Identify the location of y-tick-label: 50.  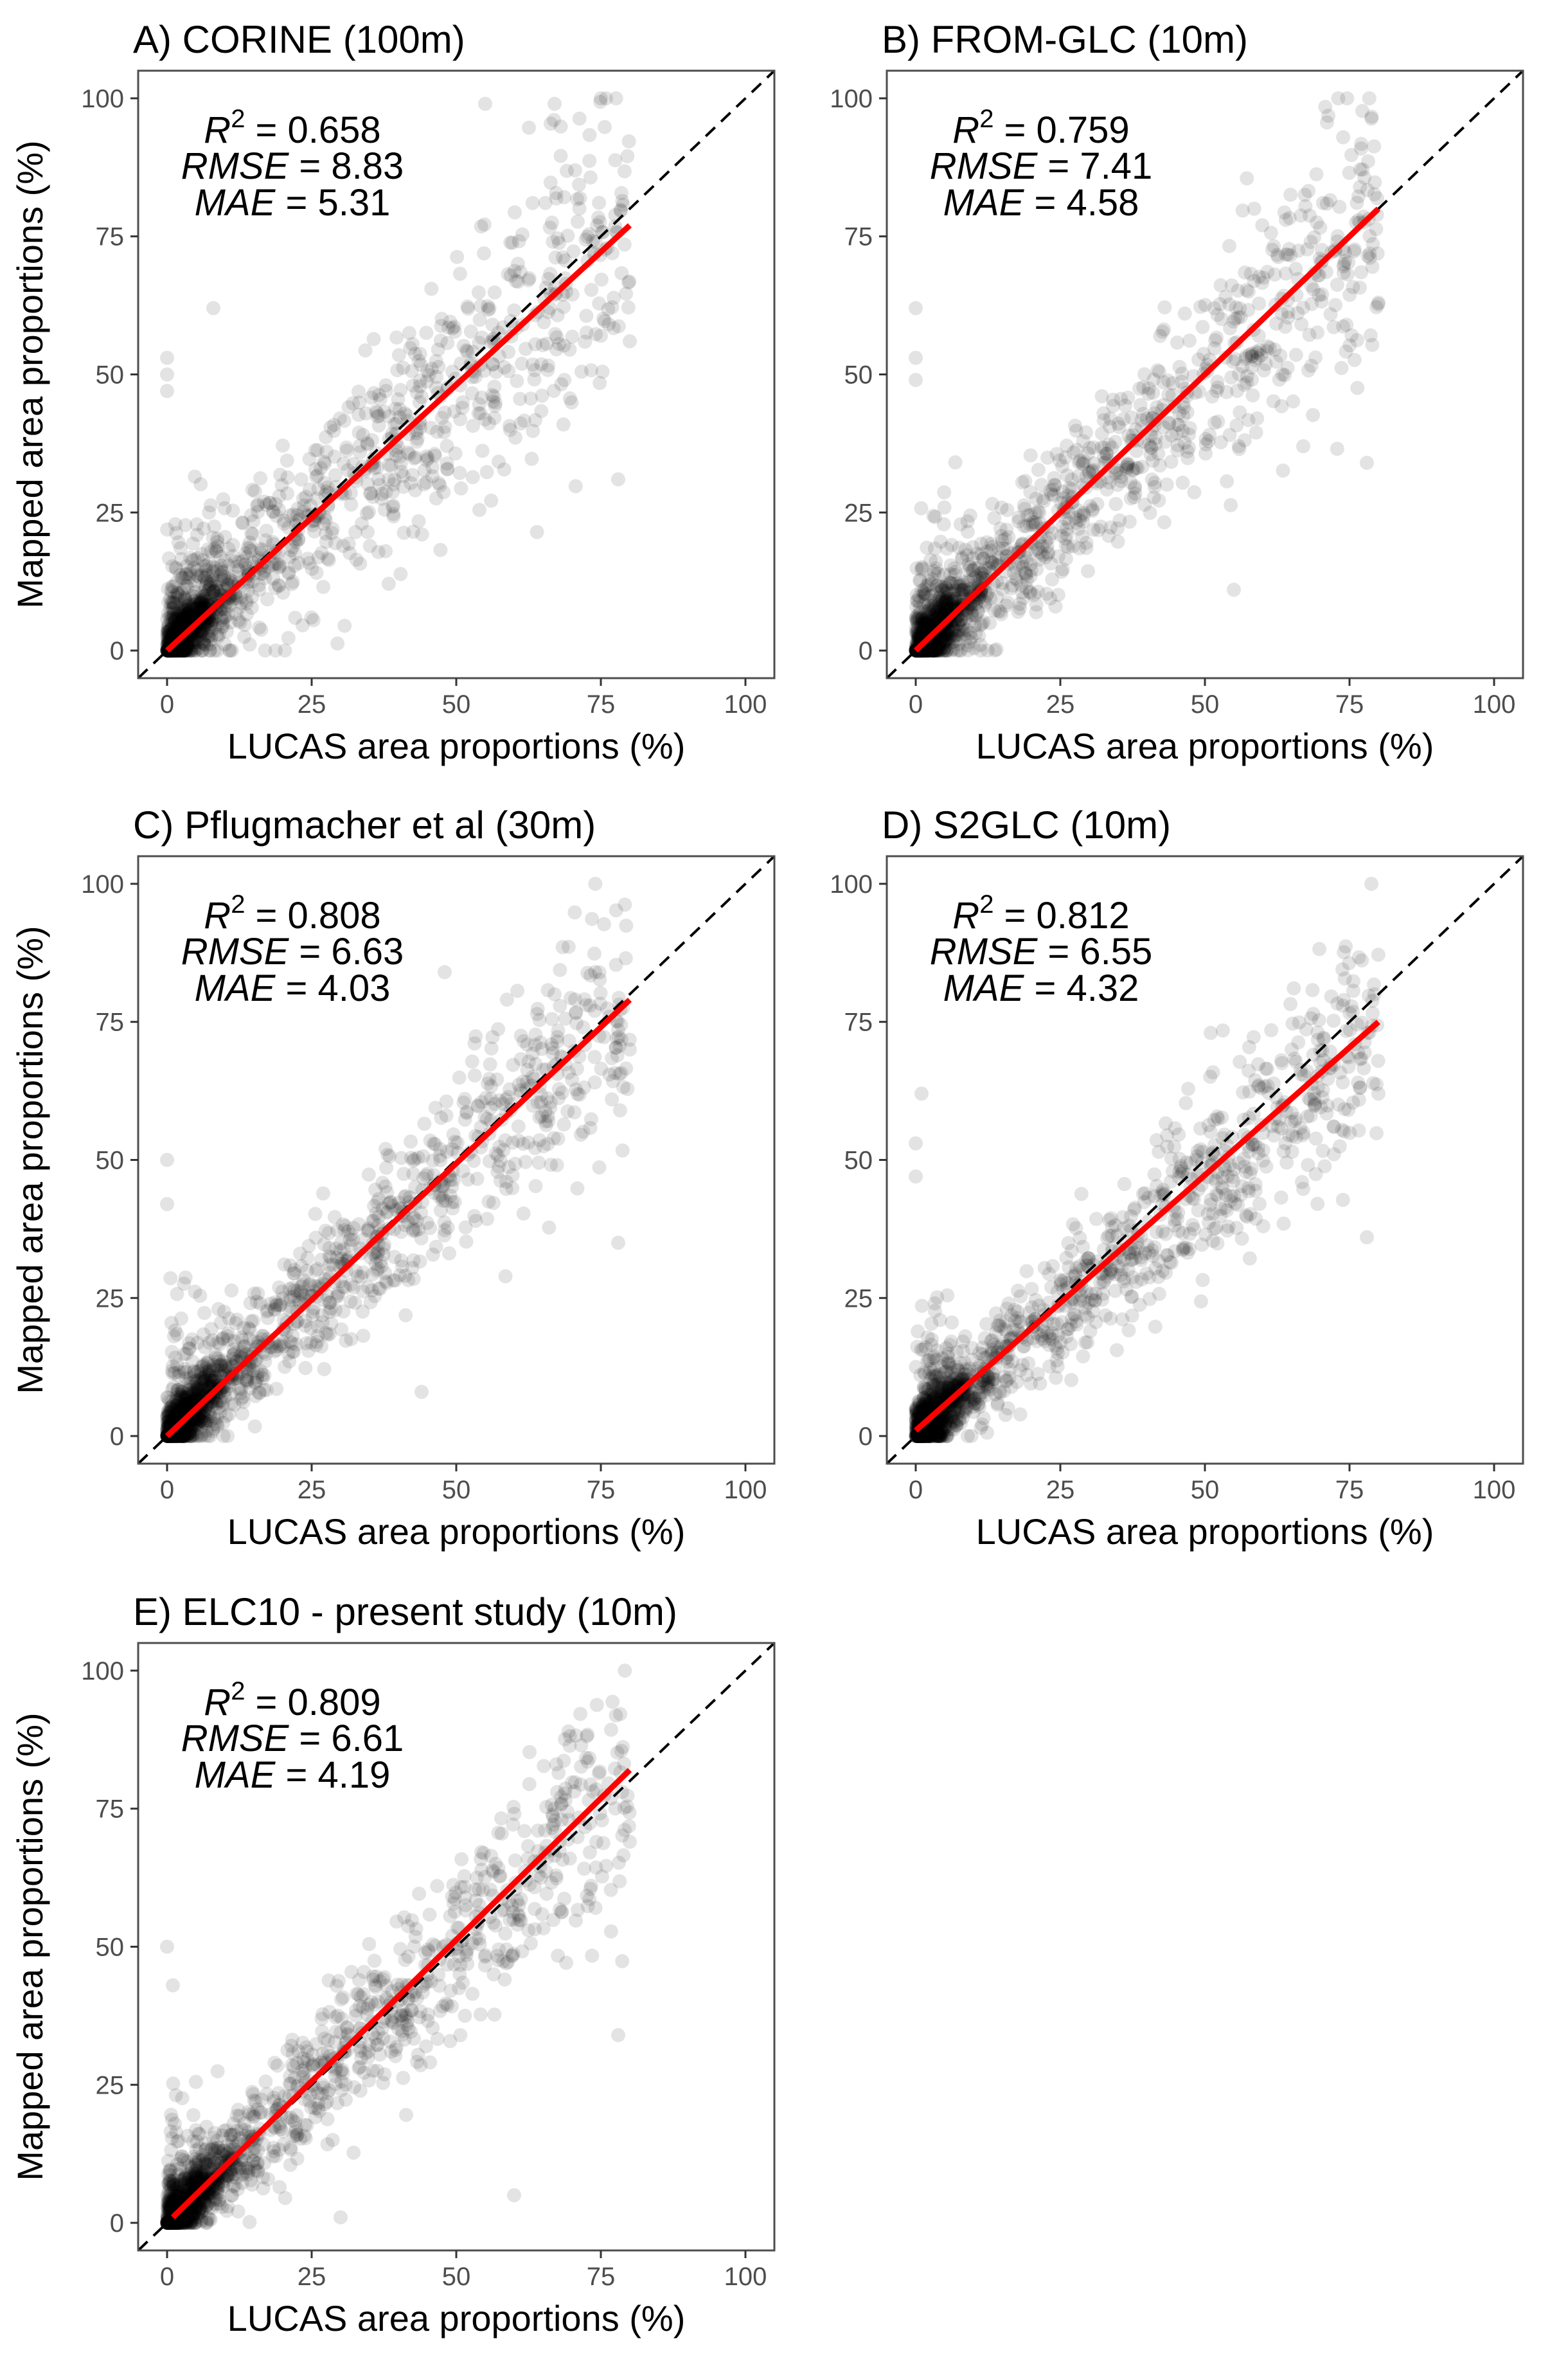
(858, 375).